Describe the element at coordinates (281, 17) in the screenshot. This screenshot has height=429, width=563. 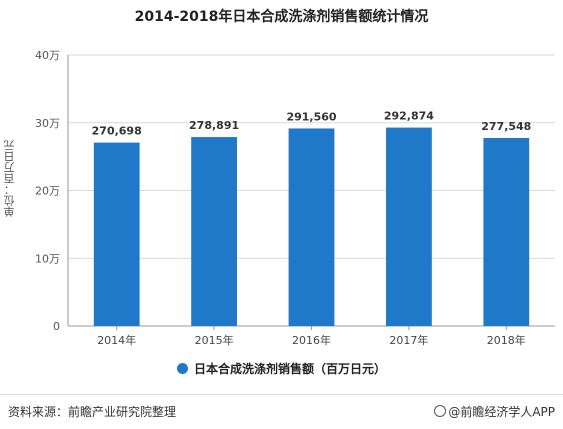
I see `chart-title: 2014-2018年日本合成洗涤剂销售额统计情况` at that location.